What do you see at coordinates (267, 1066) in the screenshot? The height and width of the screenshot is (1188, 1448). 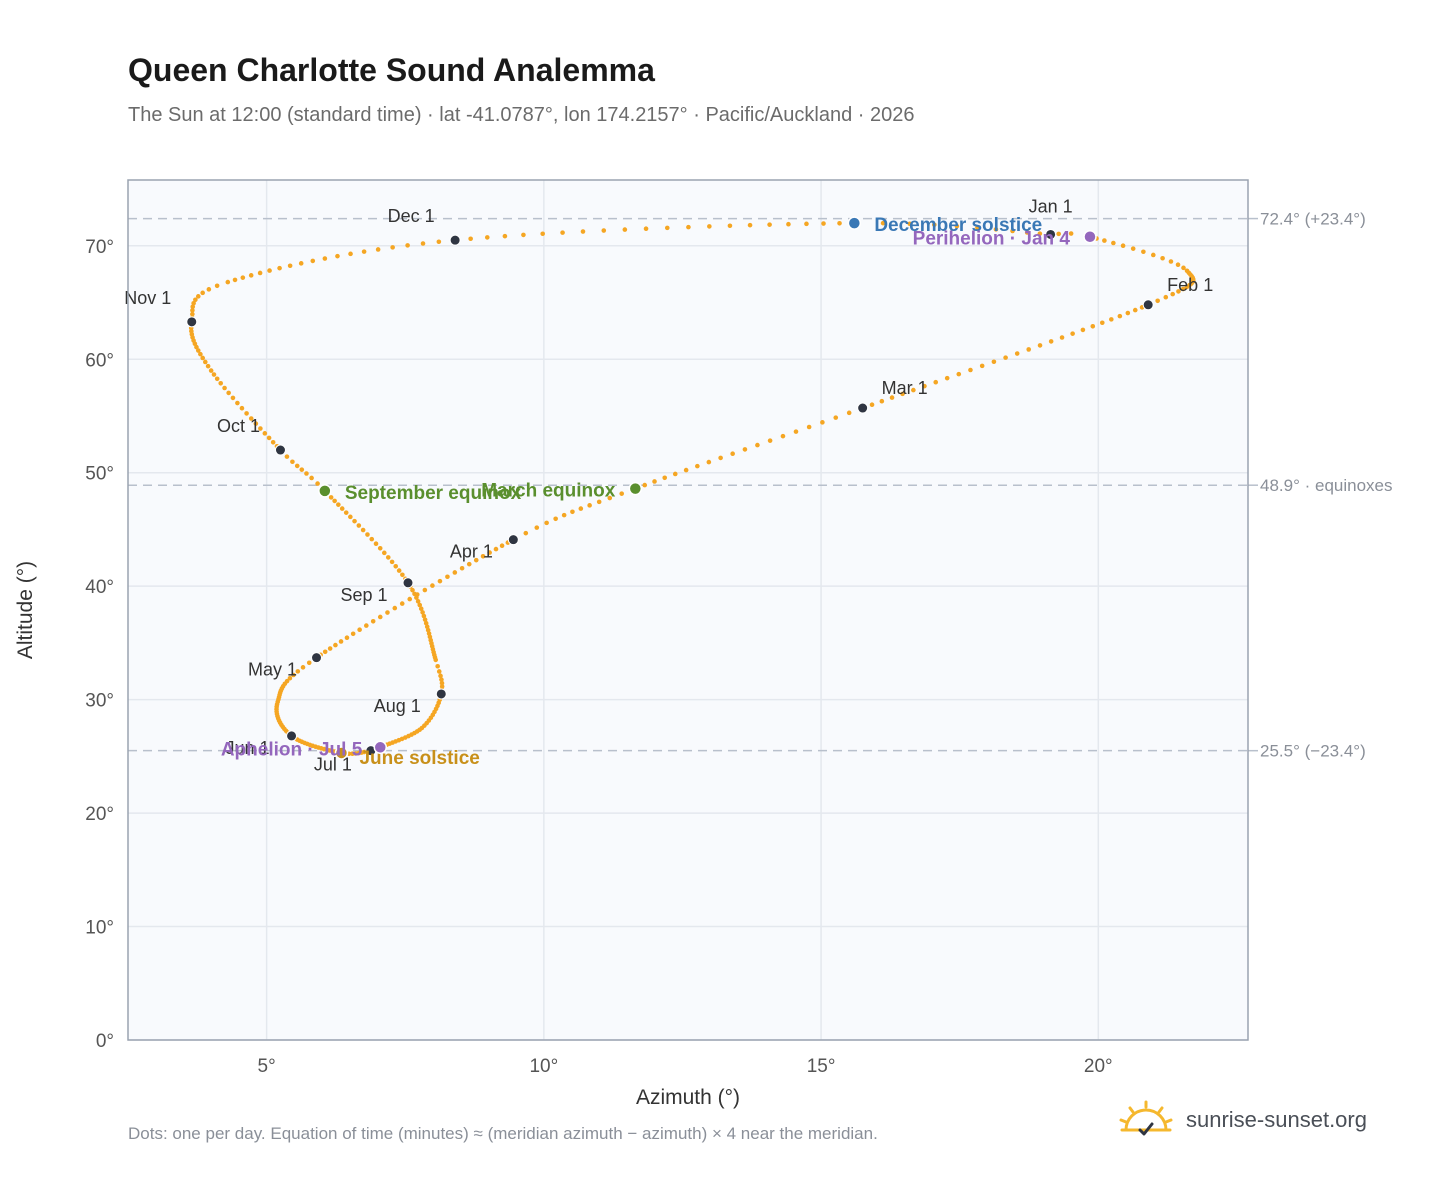 I see `x-tick-label: 5°` at bounding box center [267, 1066].